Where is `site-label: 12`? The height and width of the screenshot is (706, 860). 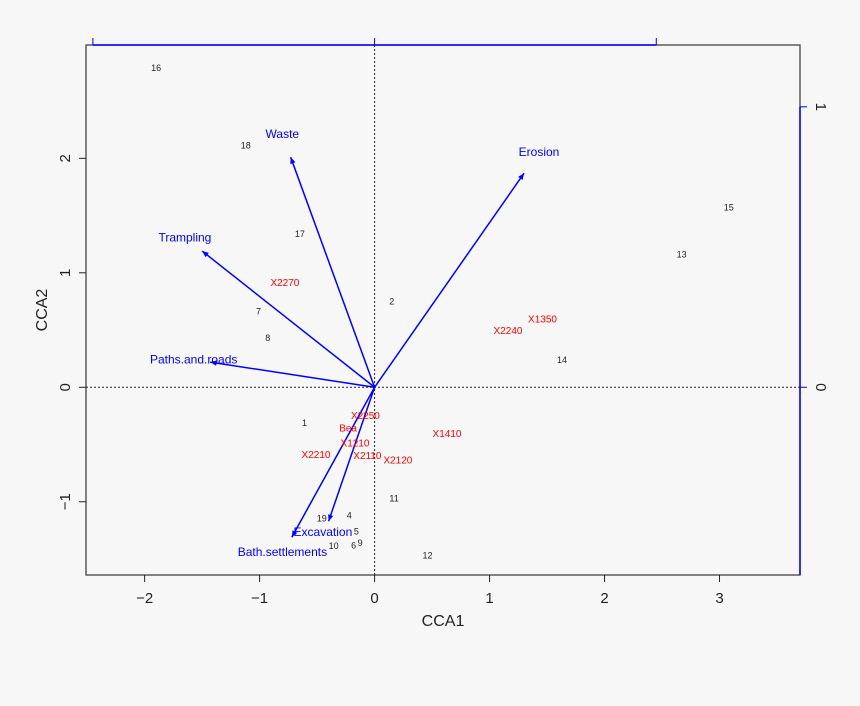
site-label: 12 is located at coordinates (427, 556).